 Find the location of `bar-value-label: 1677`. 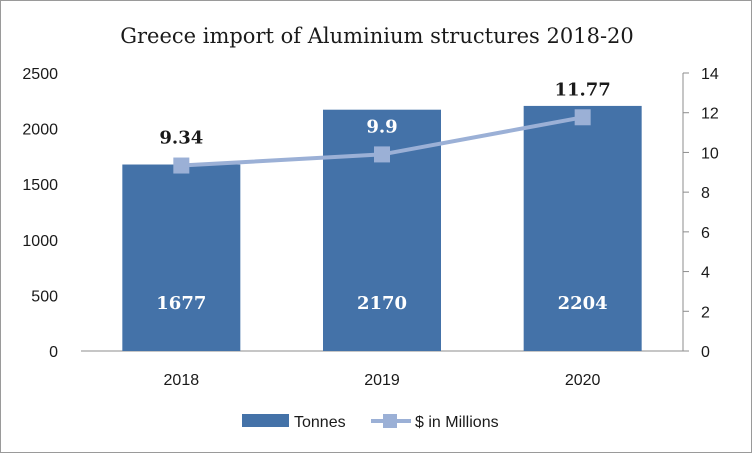

bar-value-label: 1677 is located at coordinates (181, 303).